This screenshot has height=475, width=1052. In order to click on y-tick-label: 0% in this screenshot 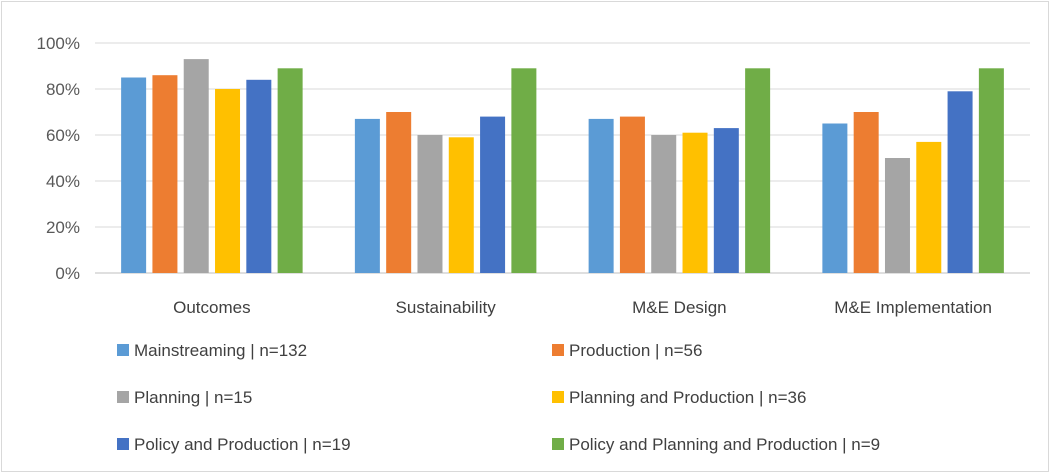, I will do `click(67, 273)`.